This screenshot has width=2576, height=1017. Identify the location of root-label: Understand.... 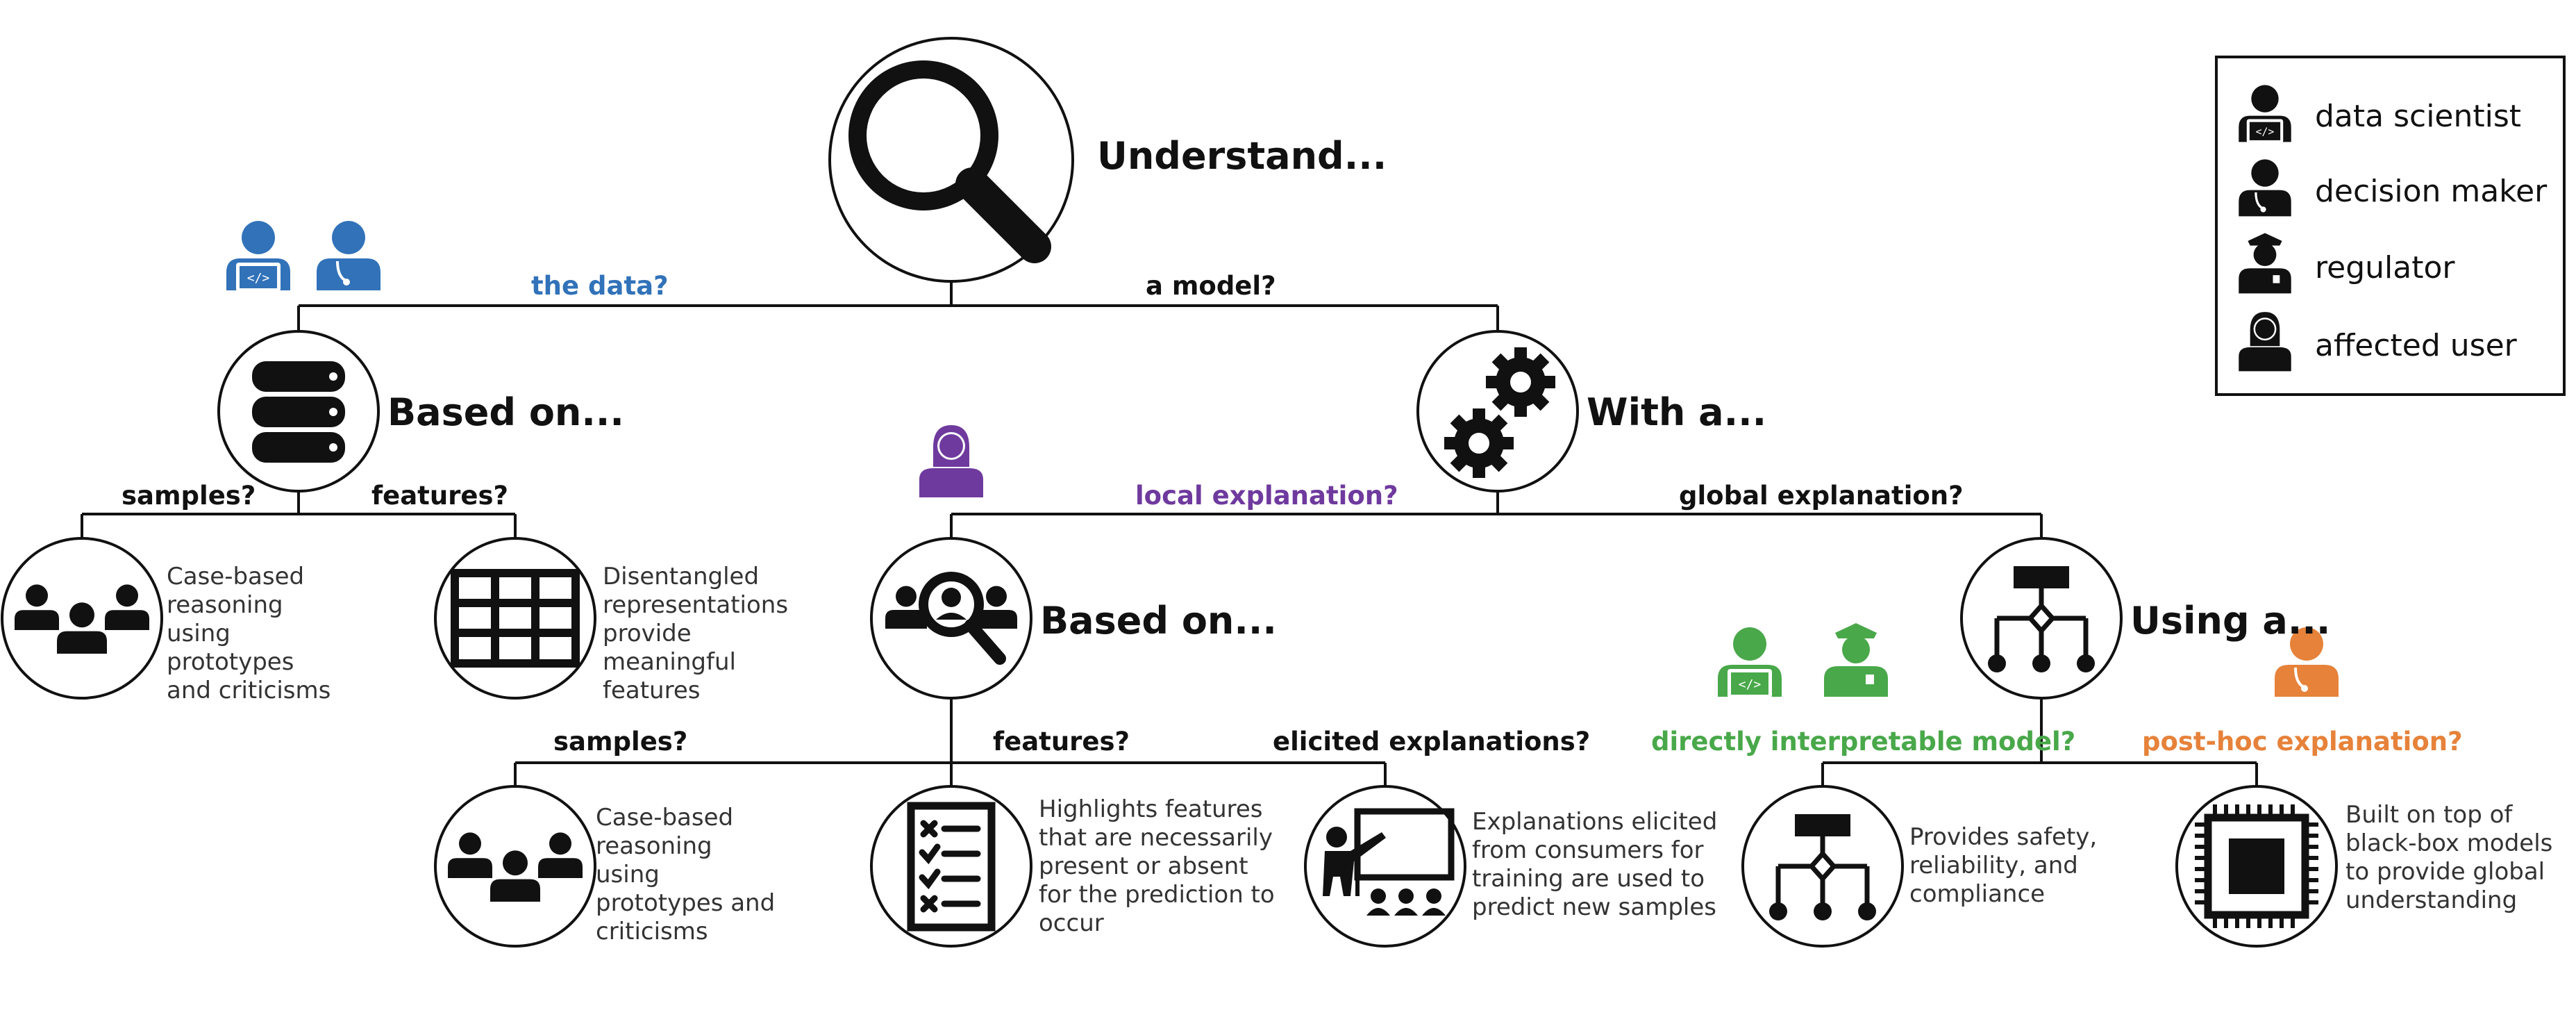
(1242, 156).